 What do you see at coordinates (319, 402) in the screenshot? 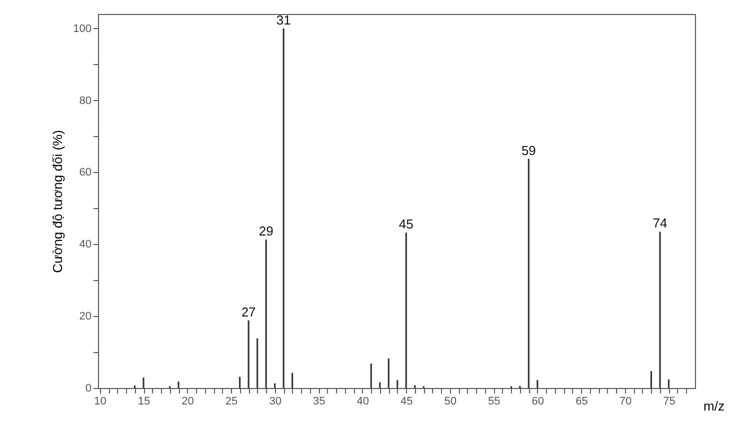
I see `x-tick-label: 35` at bounding box center [319, 402].